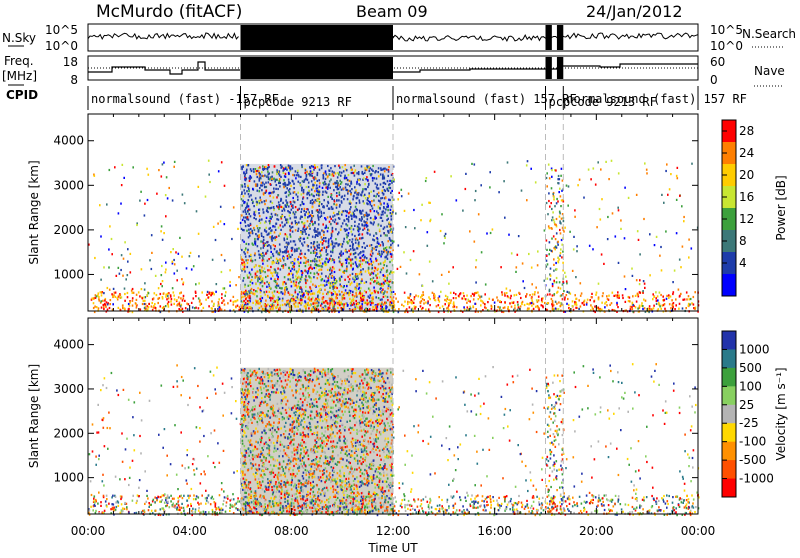  Describe the element at coordinates (746, 153) in the screenshot. I see `colorbar-tick-label: 24` at that location.